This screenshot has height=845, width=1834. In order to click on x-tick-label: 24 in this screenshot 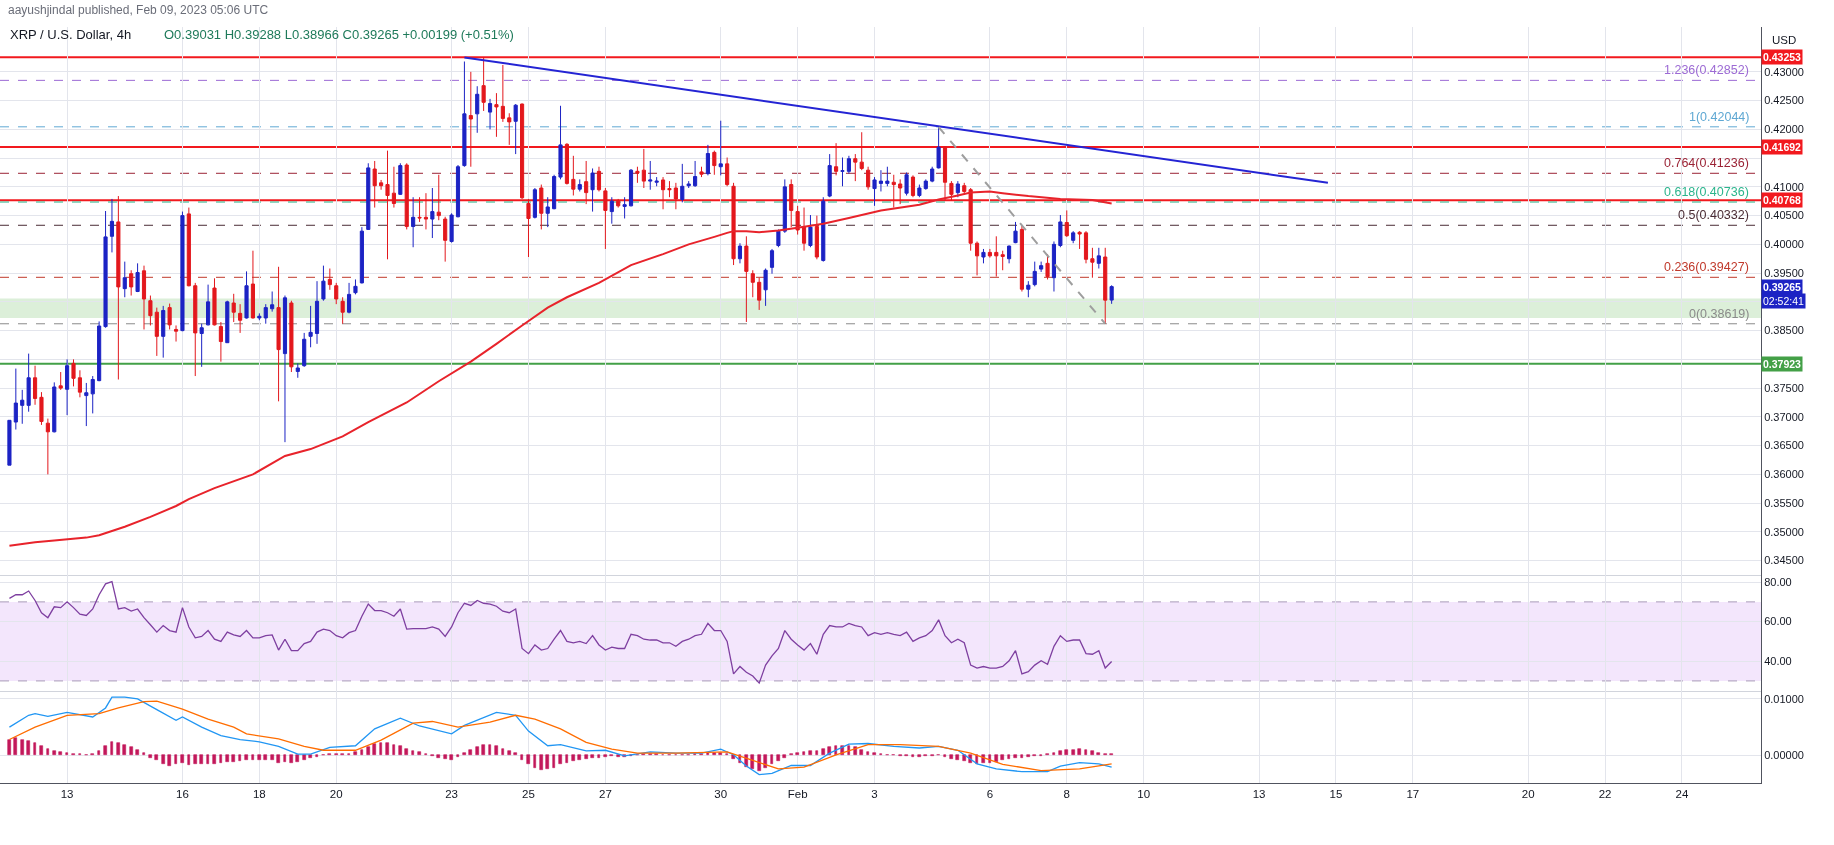, I will do `click(1682, 793)`.